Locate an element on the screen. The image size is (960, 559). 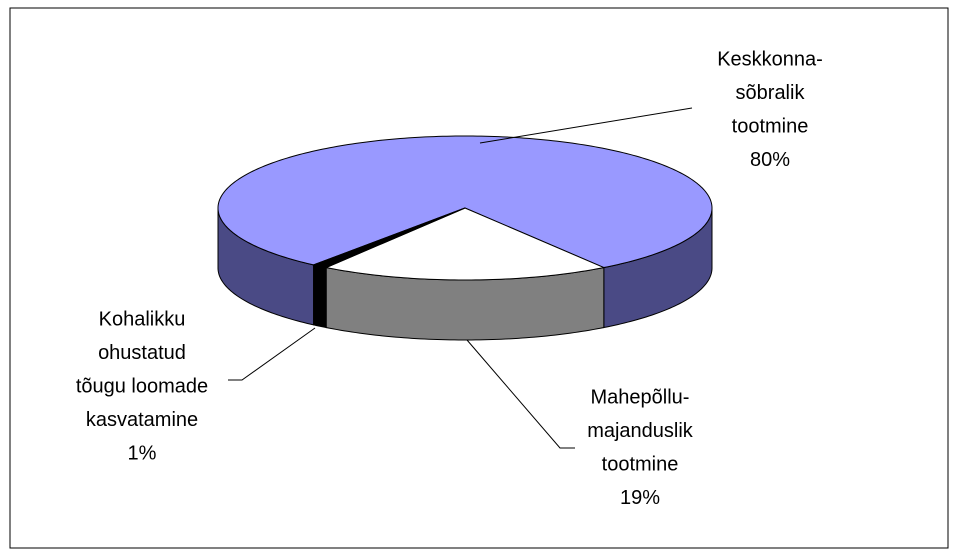
slice-side is located at coordinates (320, 296).